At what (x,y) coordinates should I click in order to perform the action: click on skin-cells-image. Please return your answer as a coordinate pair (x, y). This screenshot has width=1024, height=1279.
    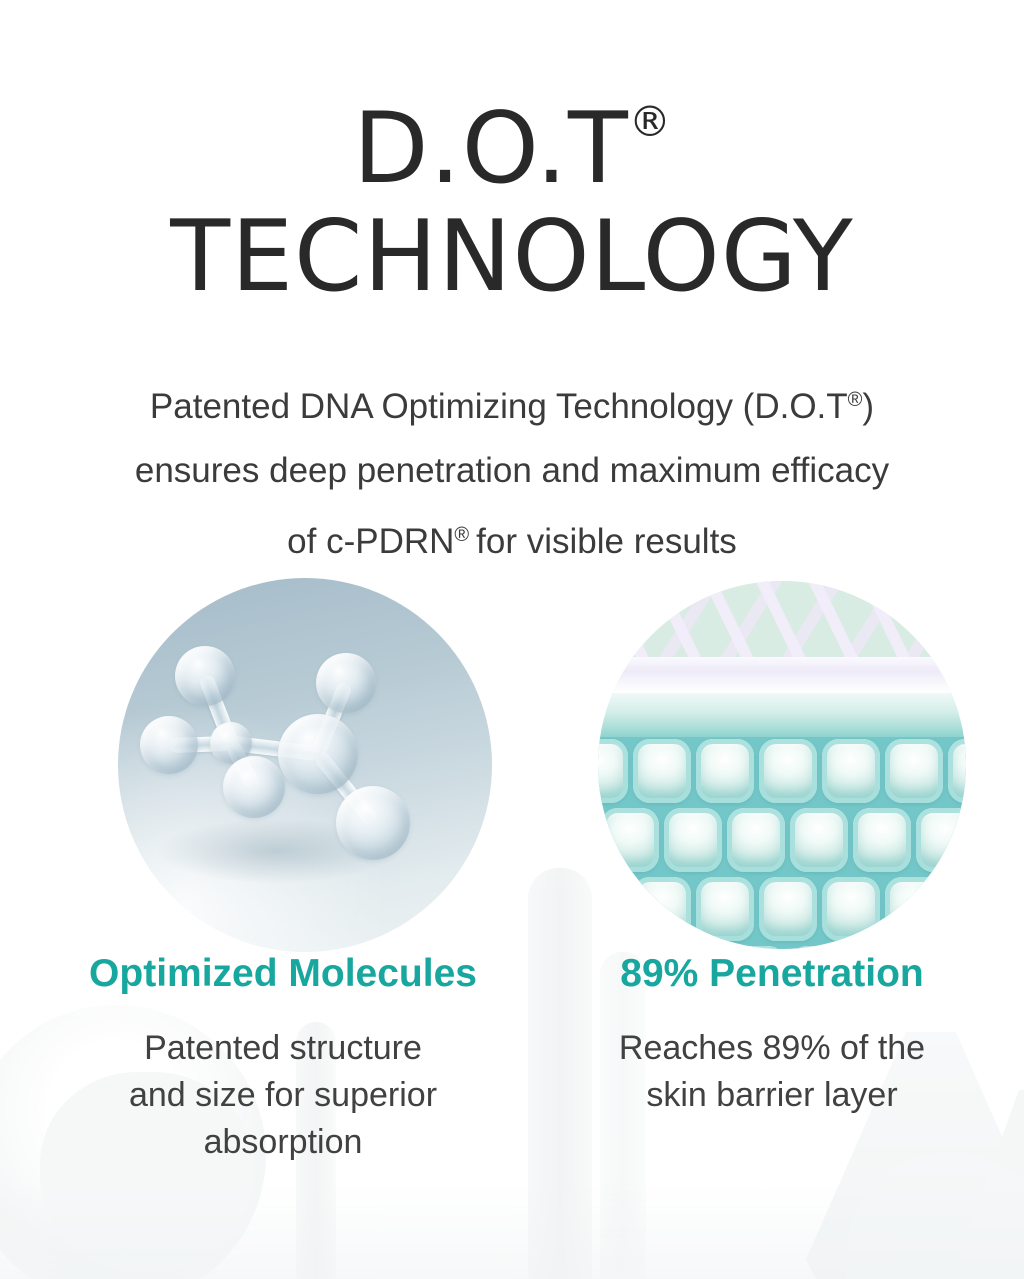
    Looking at the image, I should click on (782, 765).